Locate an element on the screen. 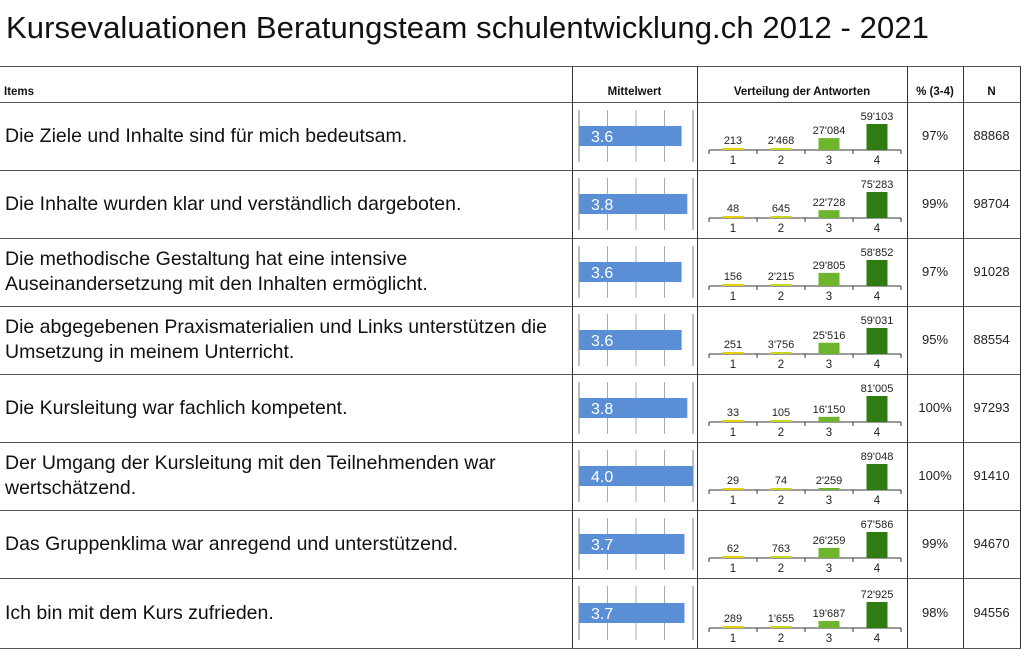  percent-value: 98% is located at coordinates (935, 612).